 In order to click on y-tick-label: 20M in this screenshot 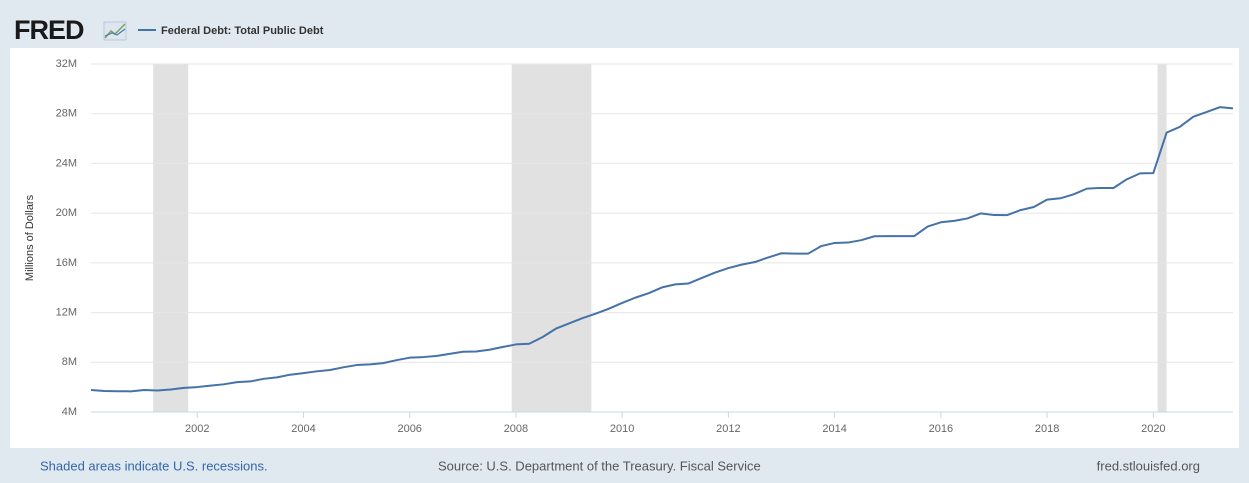, I will do `click(66, 213)`.